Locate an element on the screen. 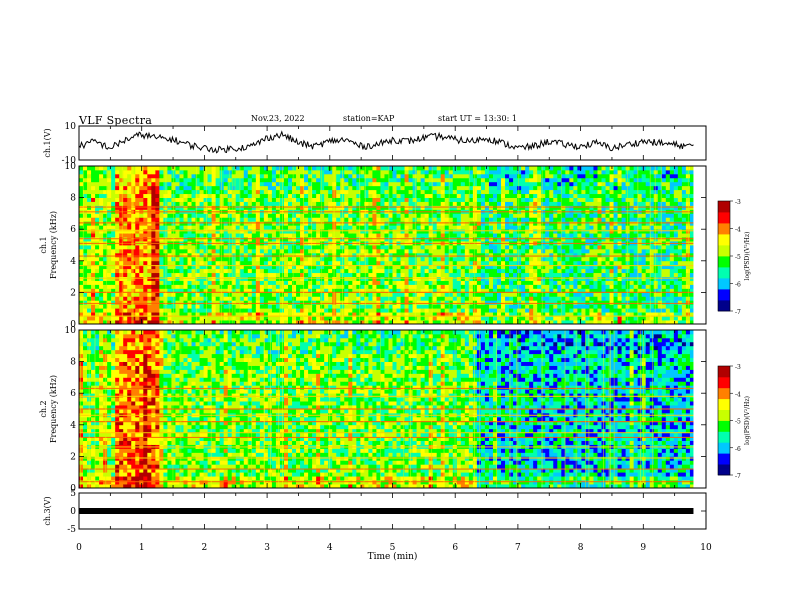 Image resolution: width=792 pixels, height=612 pixels. y-tick-label: -5 is located at coordinates (71, 530).